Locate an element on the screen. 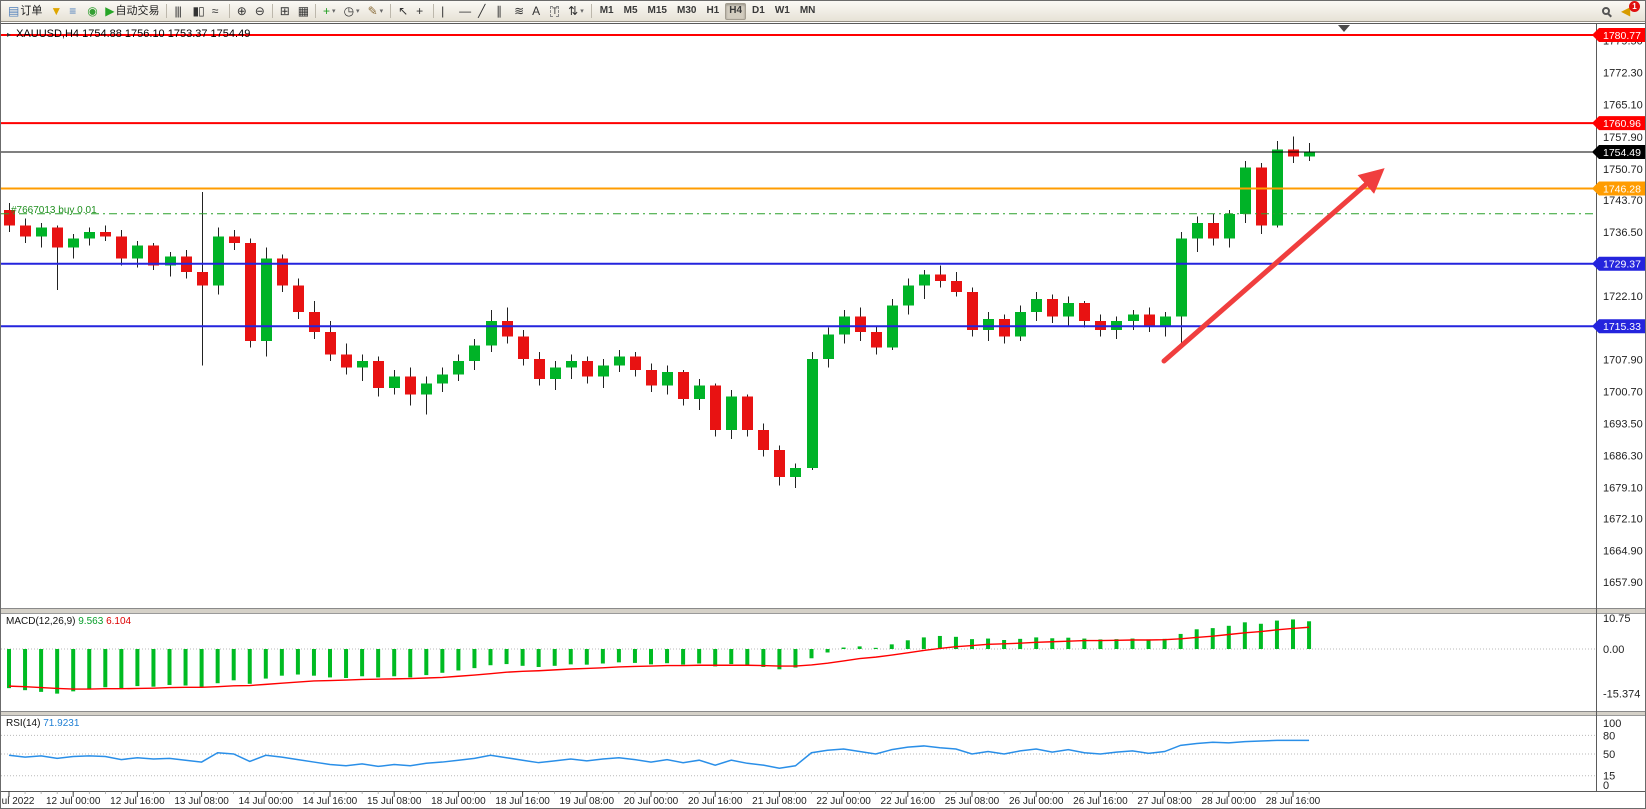 This screenshot has width=1646, height=809. timeframe-m1-button: M1 is located at coordinates (607, 11).